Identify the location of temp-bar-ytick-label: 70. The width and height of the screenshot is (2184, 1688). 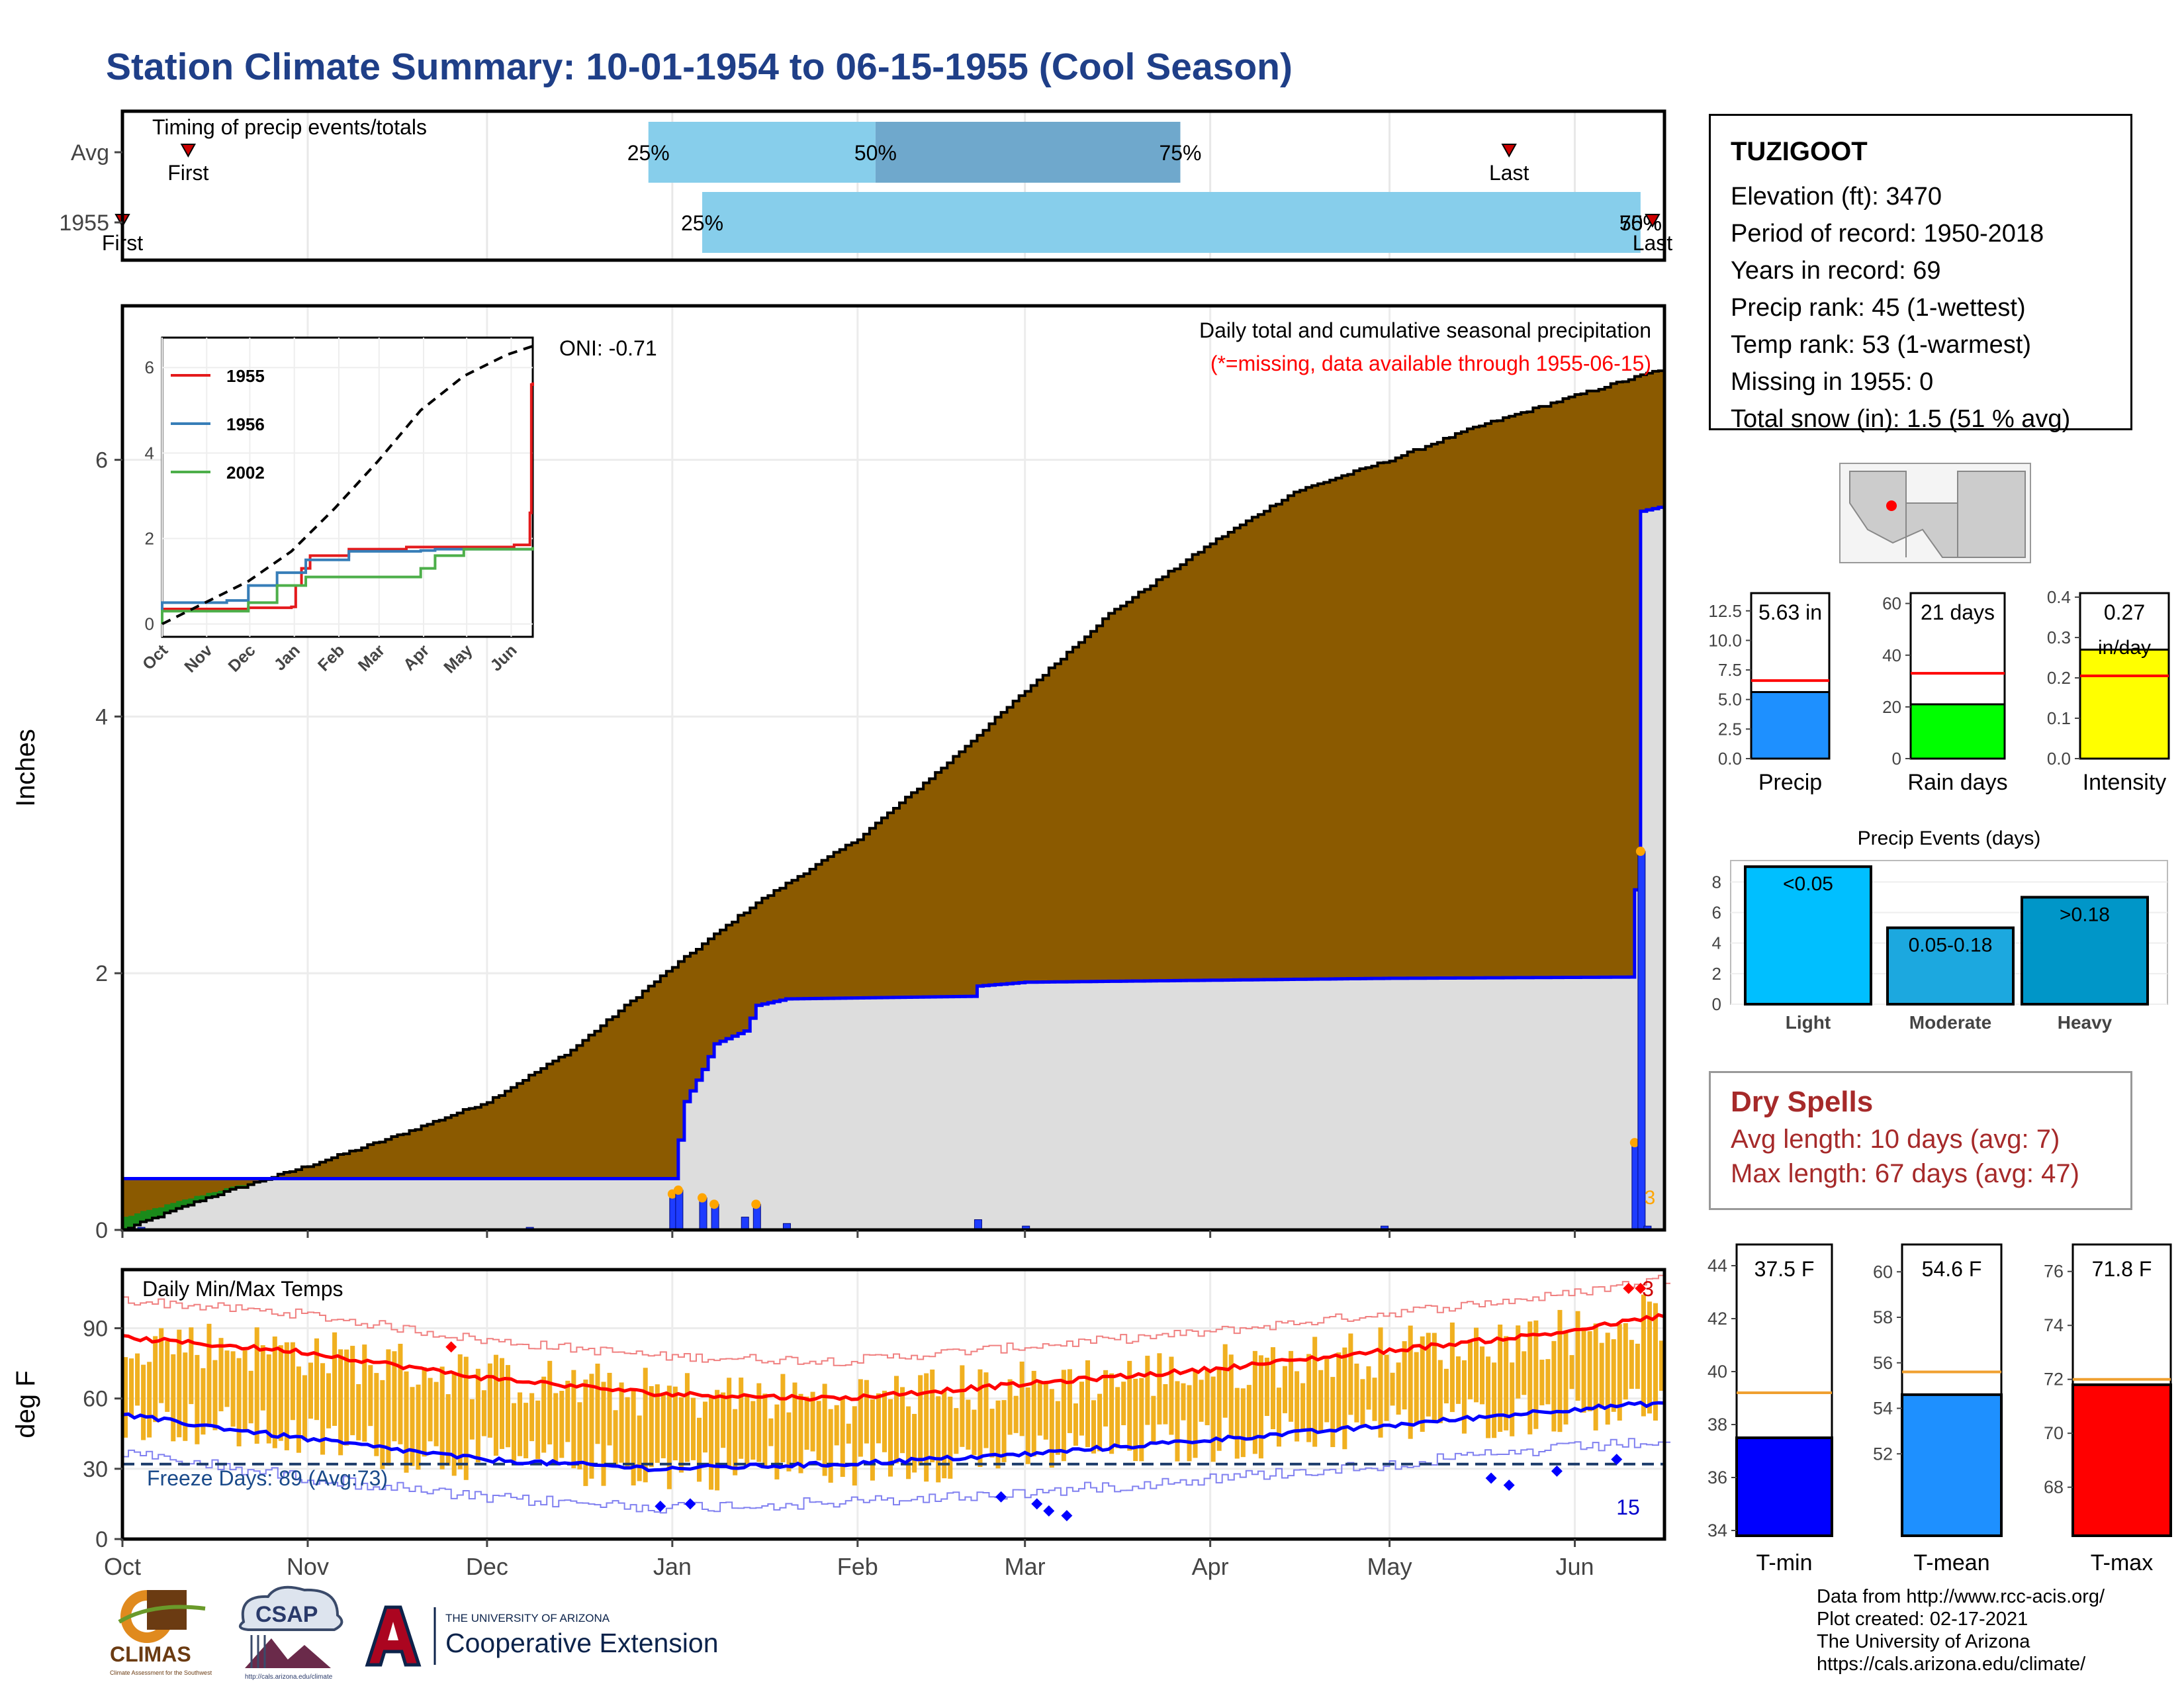
(2054, 1433).